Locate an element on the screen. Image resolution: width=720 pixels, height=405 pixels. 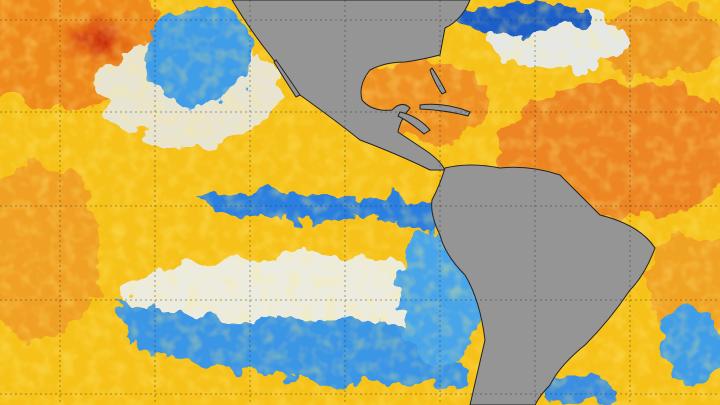
baja-california is located at coordinates (287, 78).